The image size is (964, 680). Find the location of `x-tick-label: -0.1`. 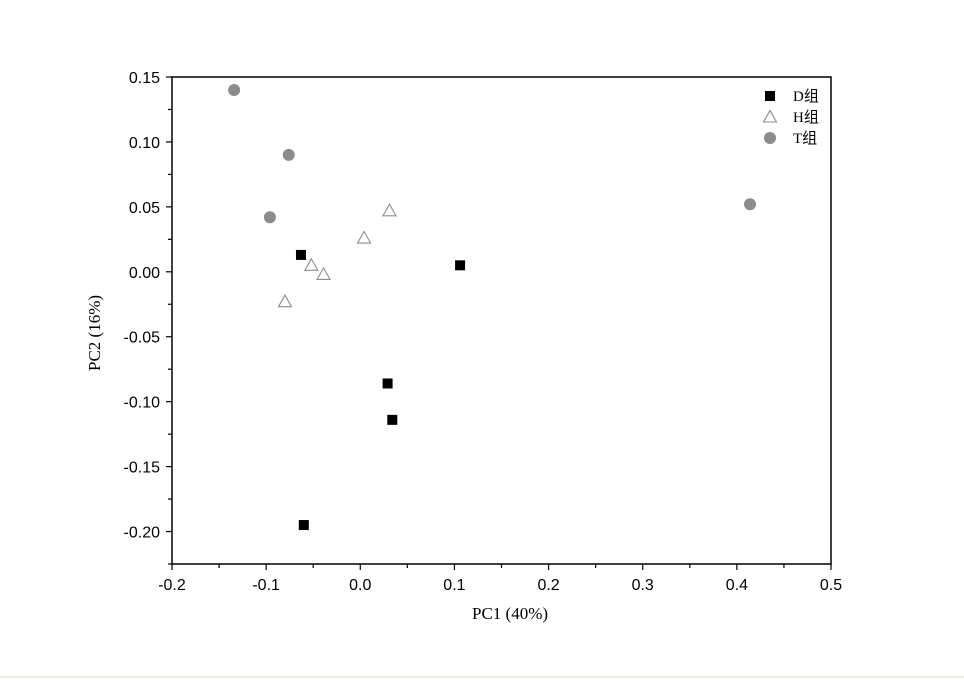

x-tick-label: -0.1 is located at coordinates (266, 585).